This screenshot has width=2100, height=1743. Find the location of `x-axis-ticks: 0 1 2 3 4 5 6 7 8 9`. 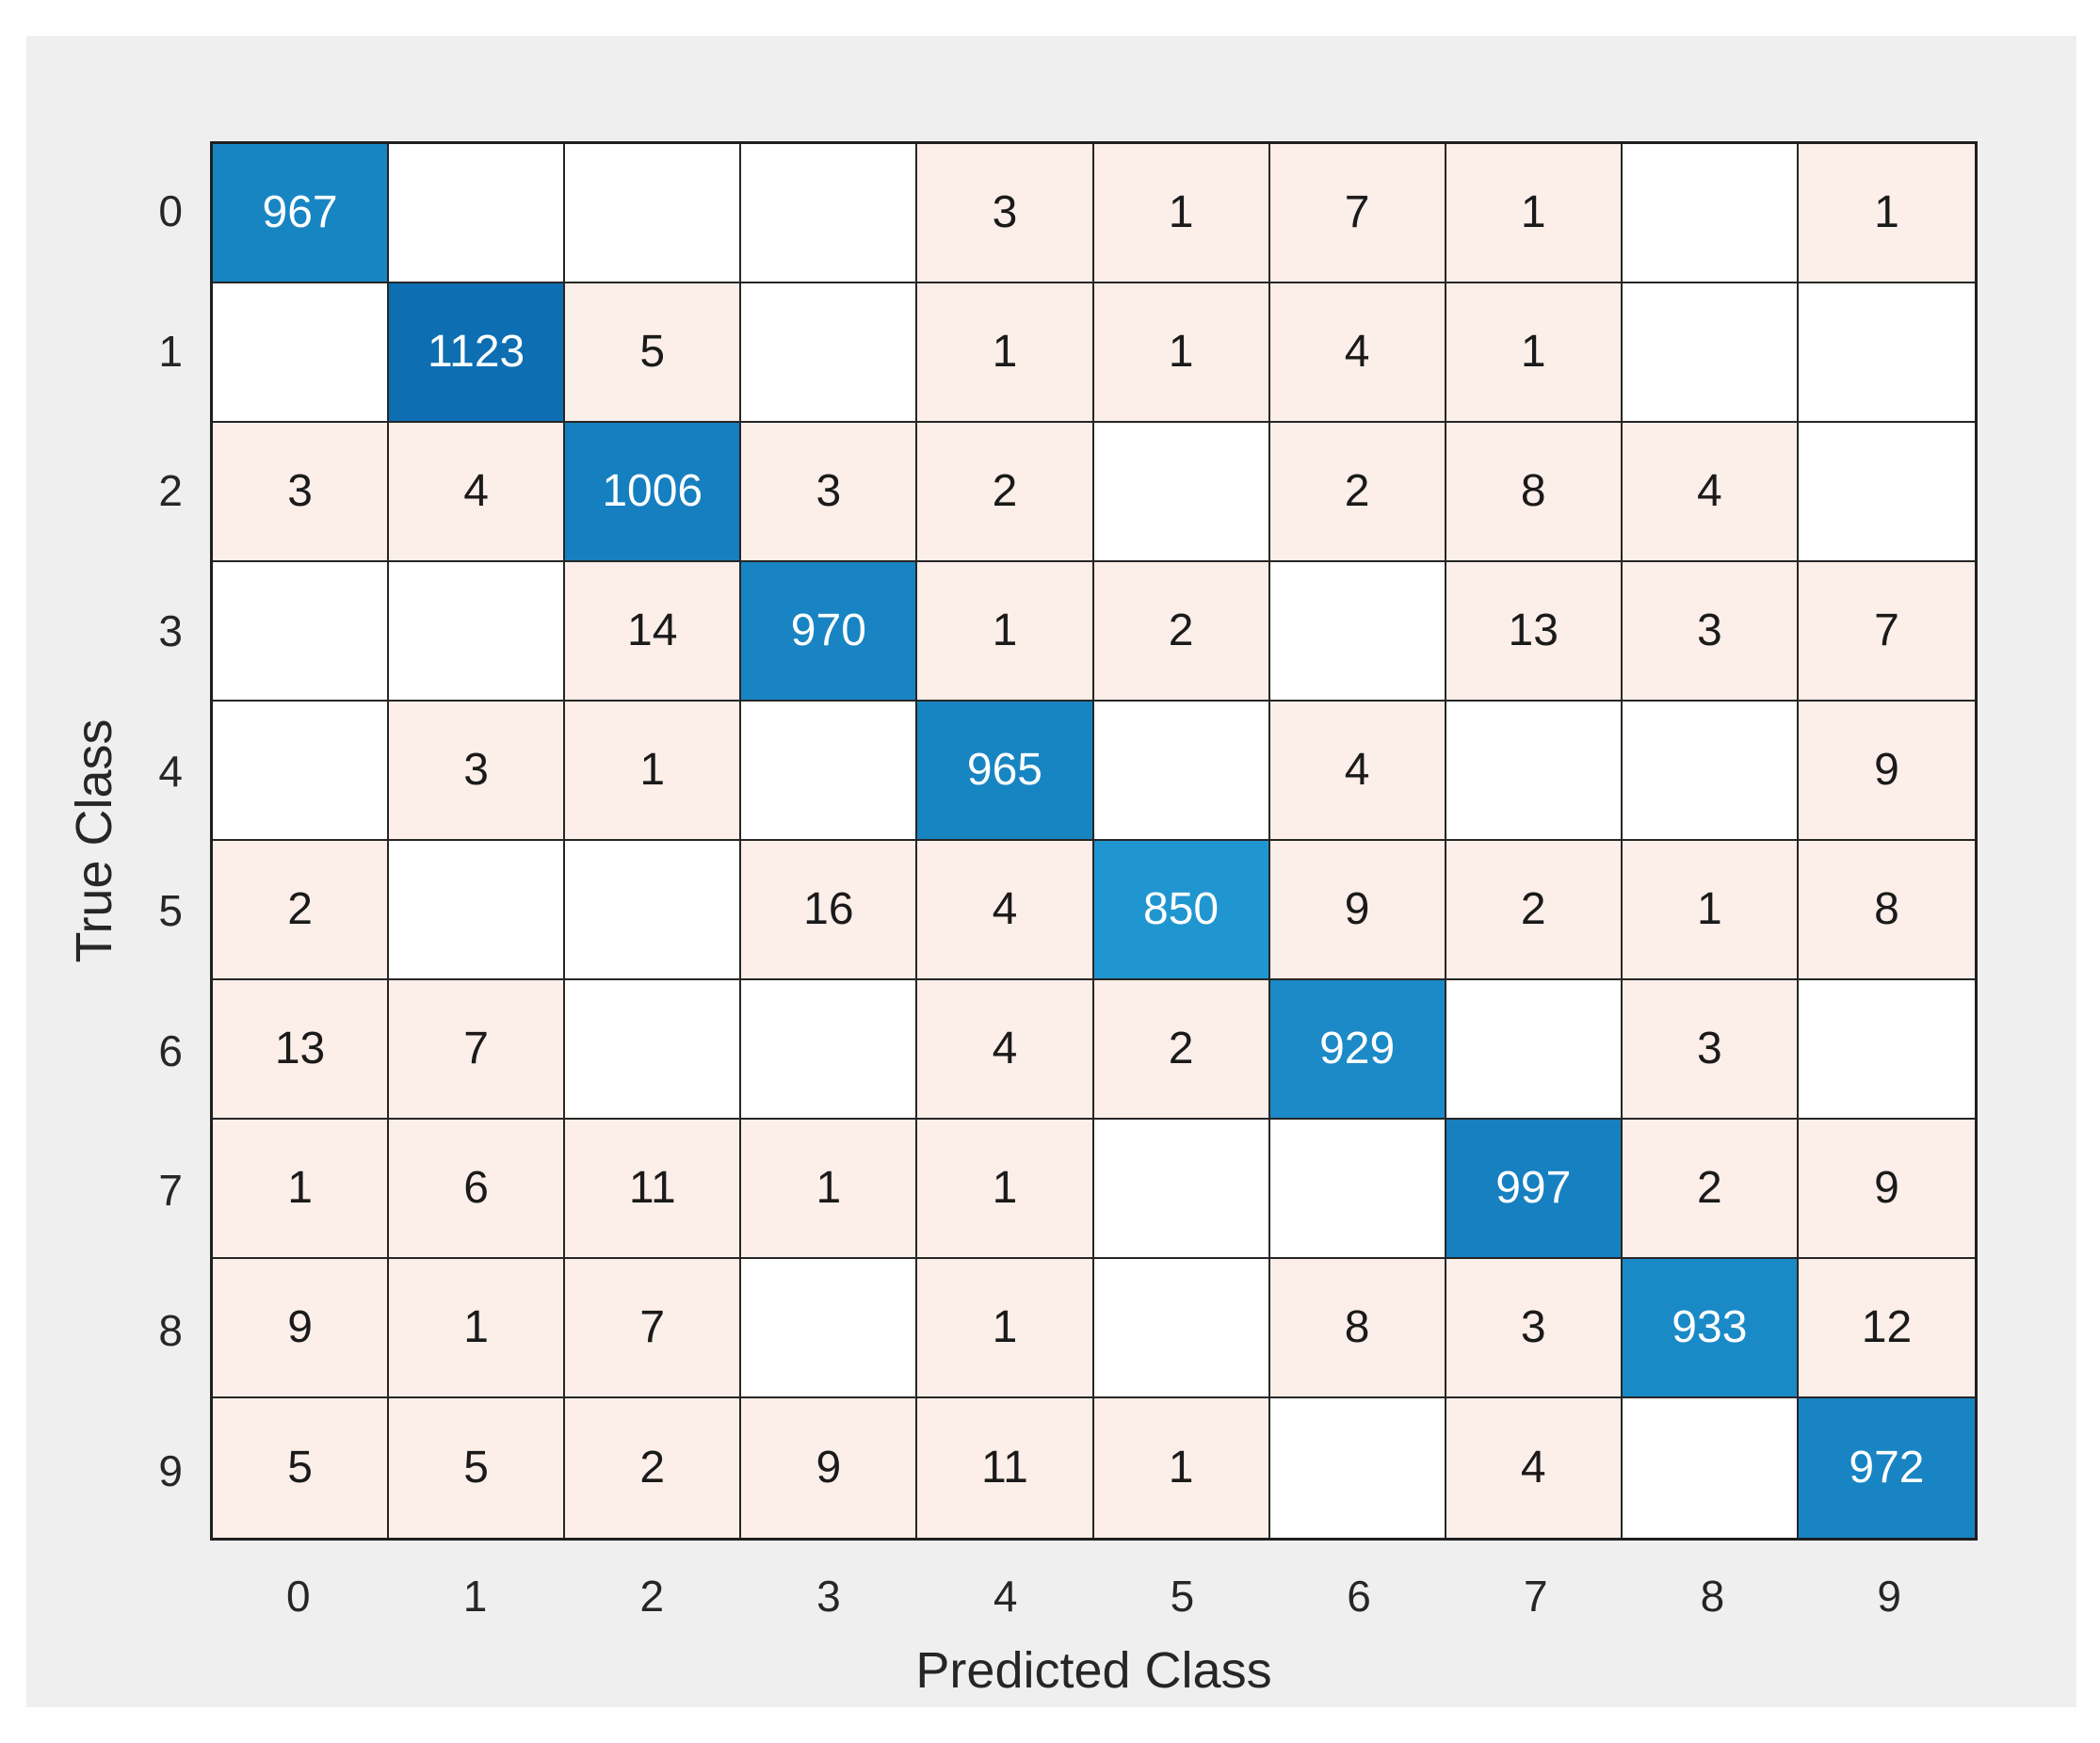

x-axis-ticks: 0 1 2 3 4 5 6 7 8 9 is located at coordinates (1094, 1596).